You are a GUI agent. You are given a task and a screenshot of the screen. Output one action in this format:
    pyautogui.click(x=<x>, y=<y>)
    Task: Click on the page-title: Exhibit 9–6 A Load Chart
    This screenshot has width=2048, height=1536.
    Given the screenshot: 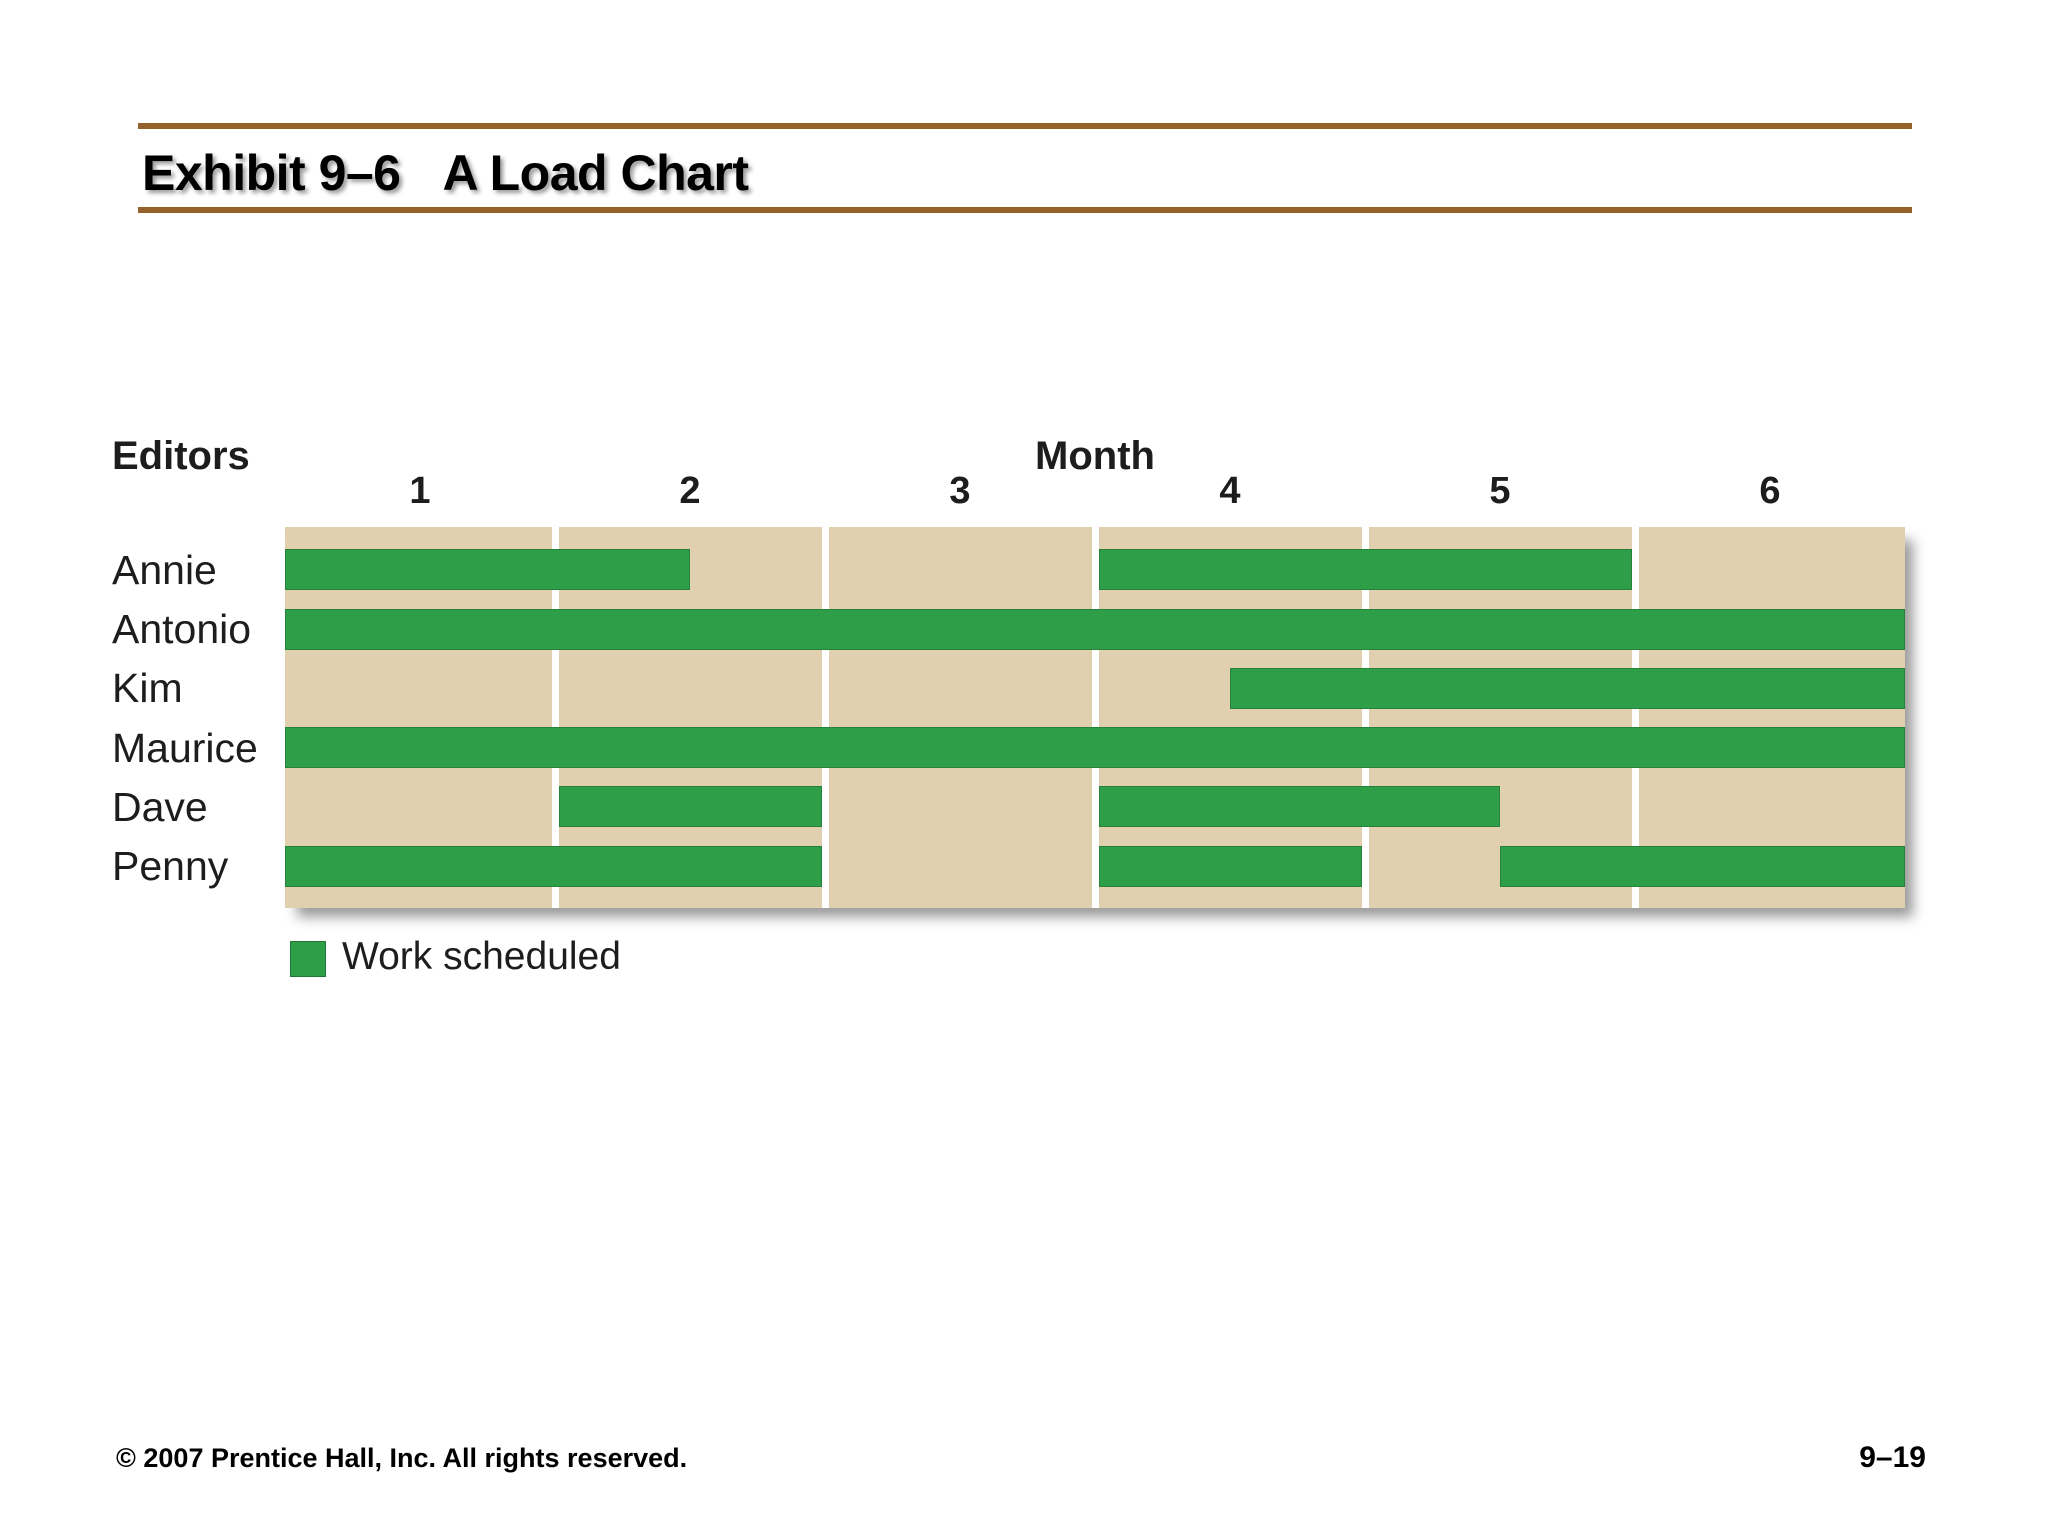 What is the action you would take?
    pyautogui.click(x=445, y=173)
    